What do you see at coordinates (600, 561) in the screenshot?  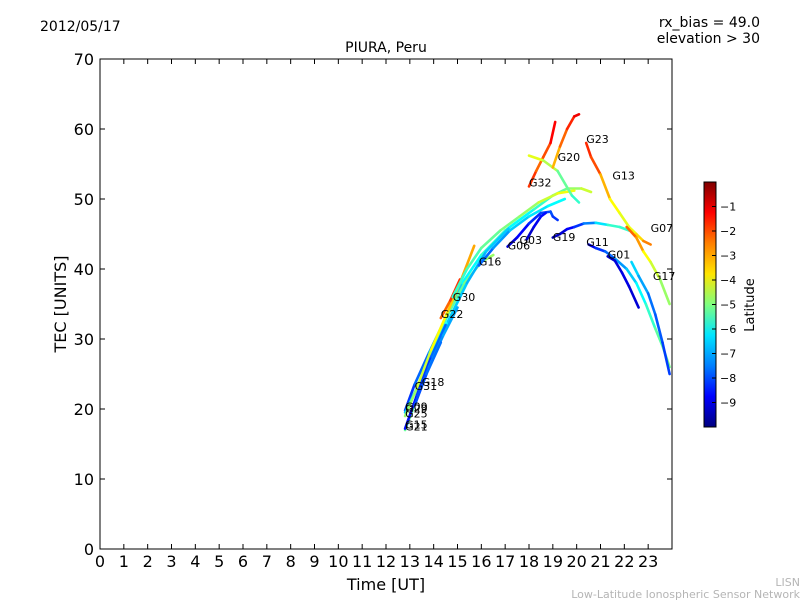 I see `x-tick-label: 21` at bounding box center [600, 561].